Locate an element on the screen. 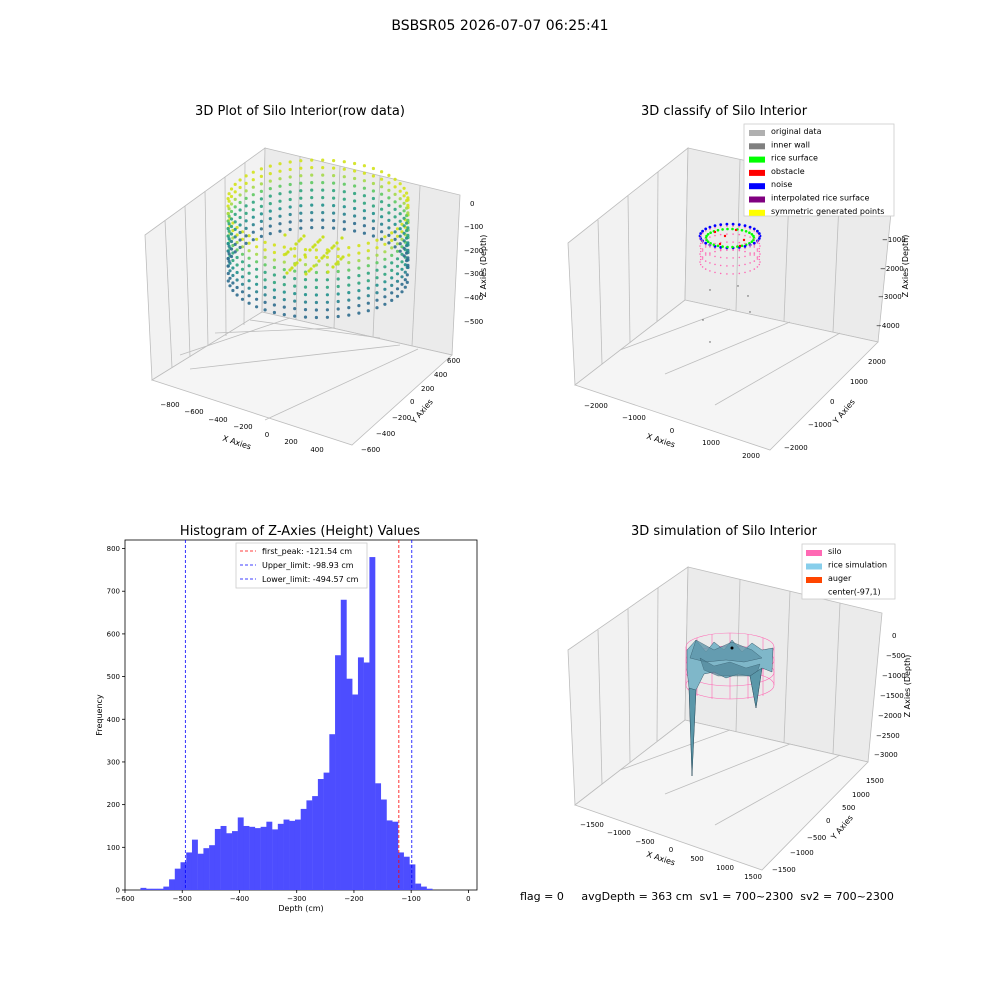 This screenshot has width=1000, height=1000. simulation-ytick: −500 is located at coordinates (816, 838).